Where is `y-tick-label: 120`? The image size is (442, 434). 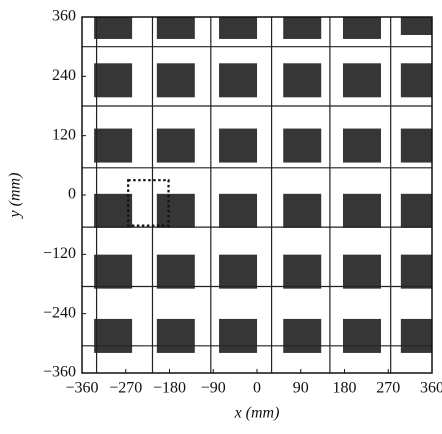 y-tick-label: 120 is located at coordinates (64, 134).